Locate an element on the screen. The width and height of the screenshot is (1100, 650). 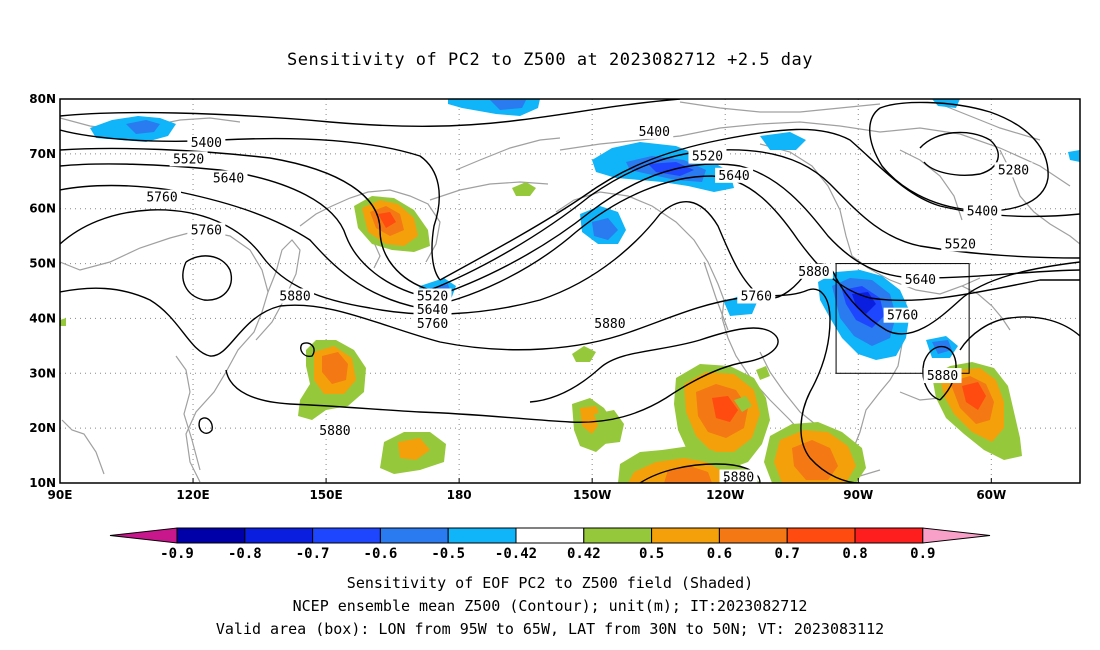
lon-tick-label: 120E is located at coordinates (192, 495).